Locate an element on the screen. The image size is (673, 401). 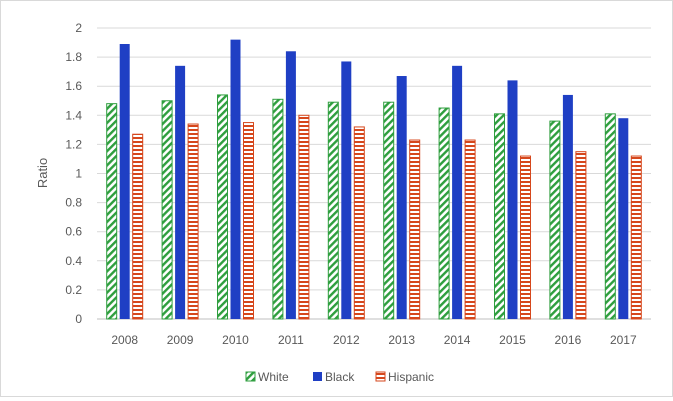
y-tick-label: 0.6 is located at coordinates (73, 232).